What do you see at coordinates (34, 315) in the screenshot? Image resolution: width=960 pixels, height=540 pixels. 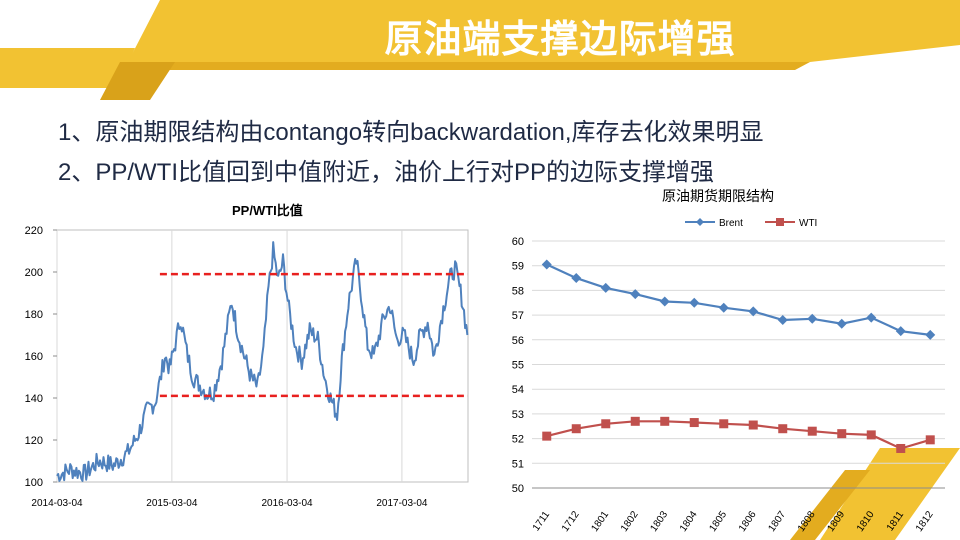 I see `y-tick-label: 180` at bounding box center [34, 315].